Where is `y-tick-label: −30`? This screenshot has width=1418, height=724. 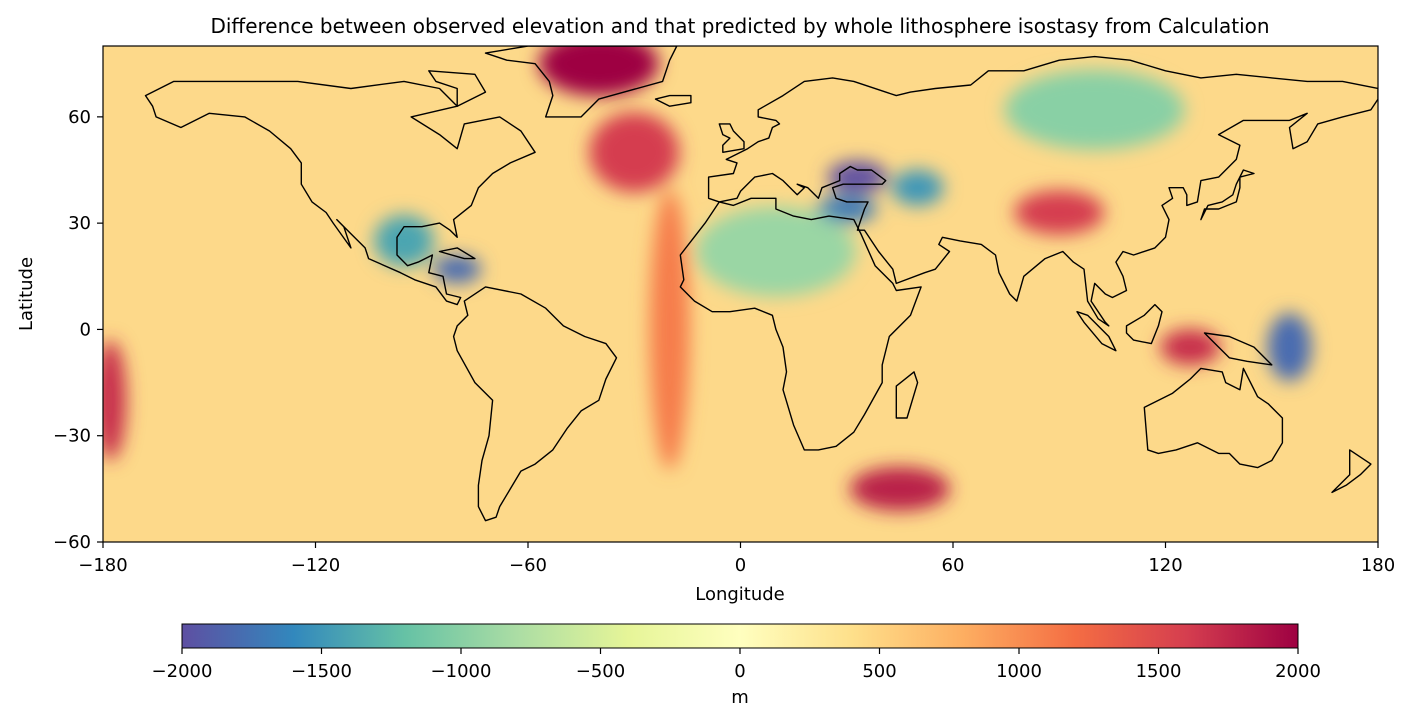 y-tick-label: −30 is located at coordinates (72, 436).